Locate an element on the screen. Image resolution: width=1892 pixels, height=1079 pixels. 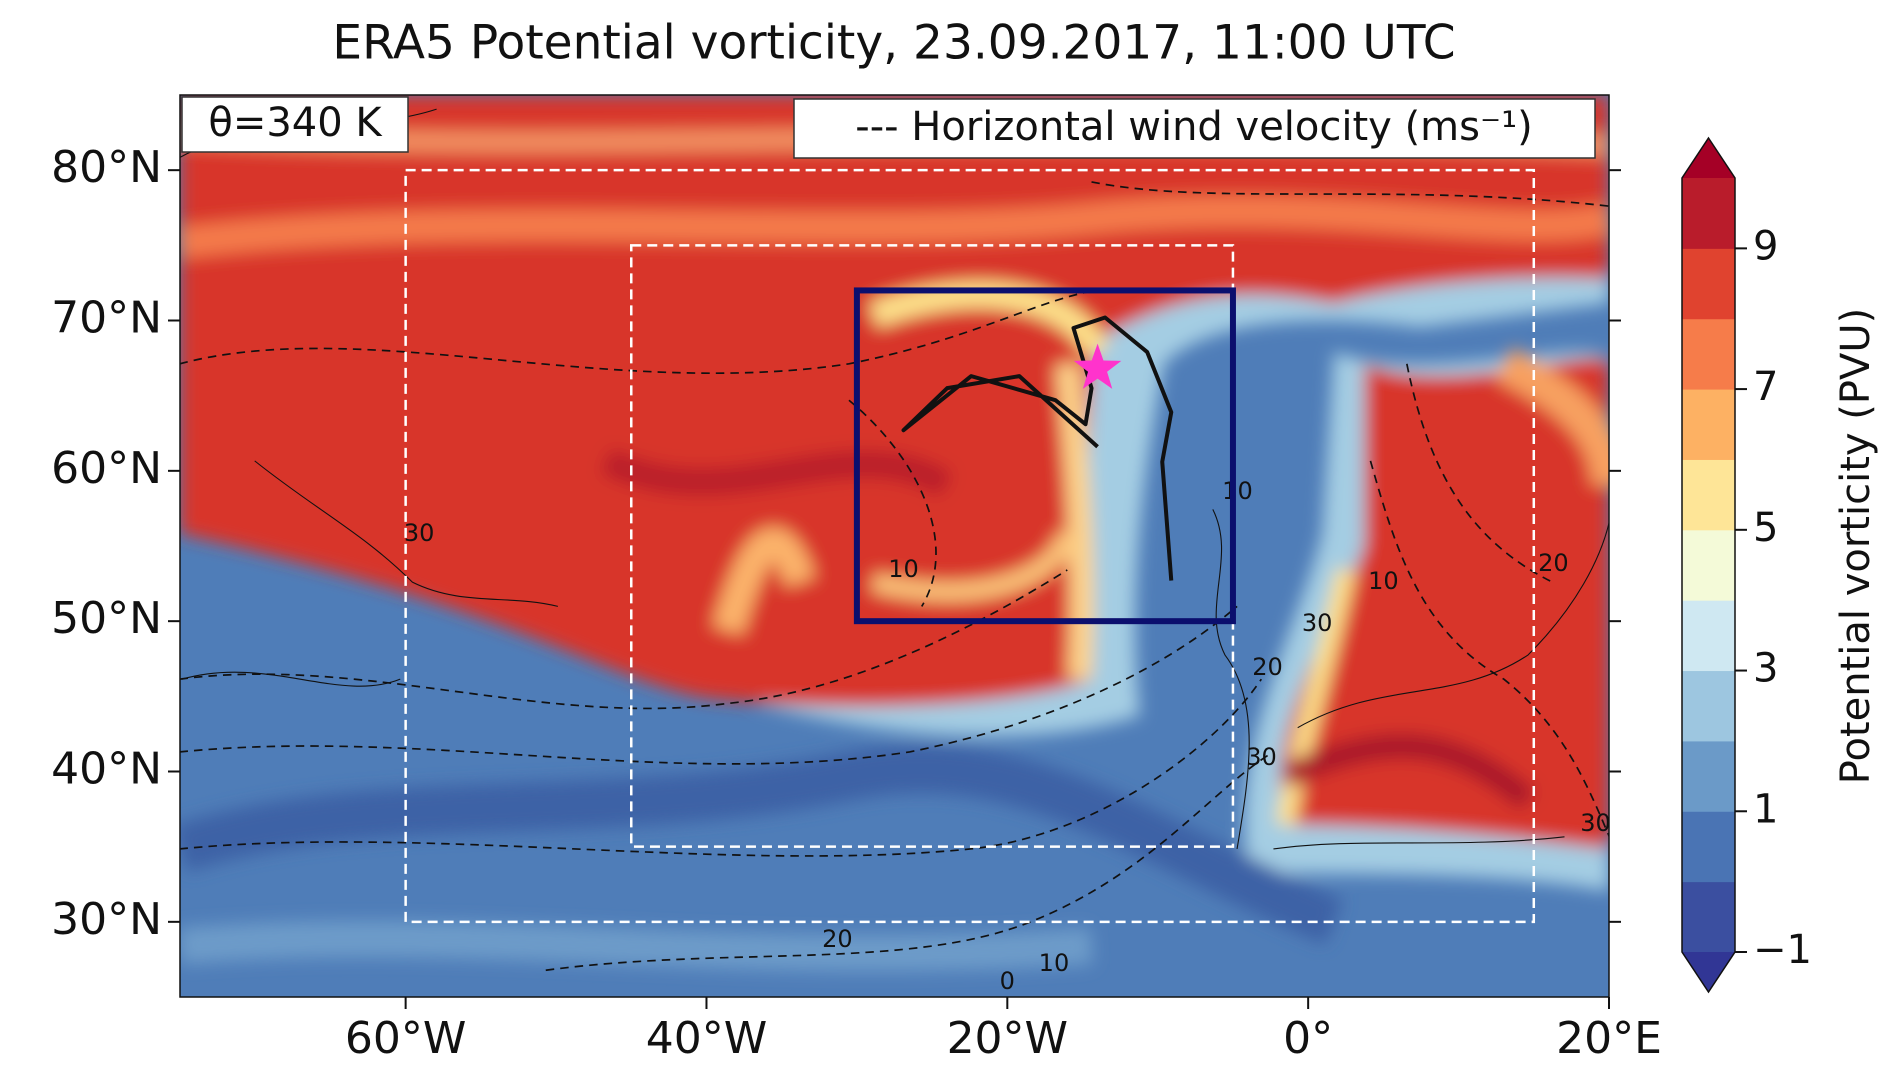
colorbar-over is located at coordinates (1708, 158).